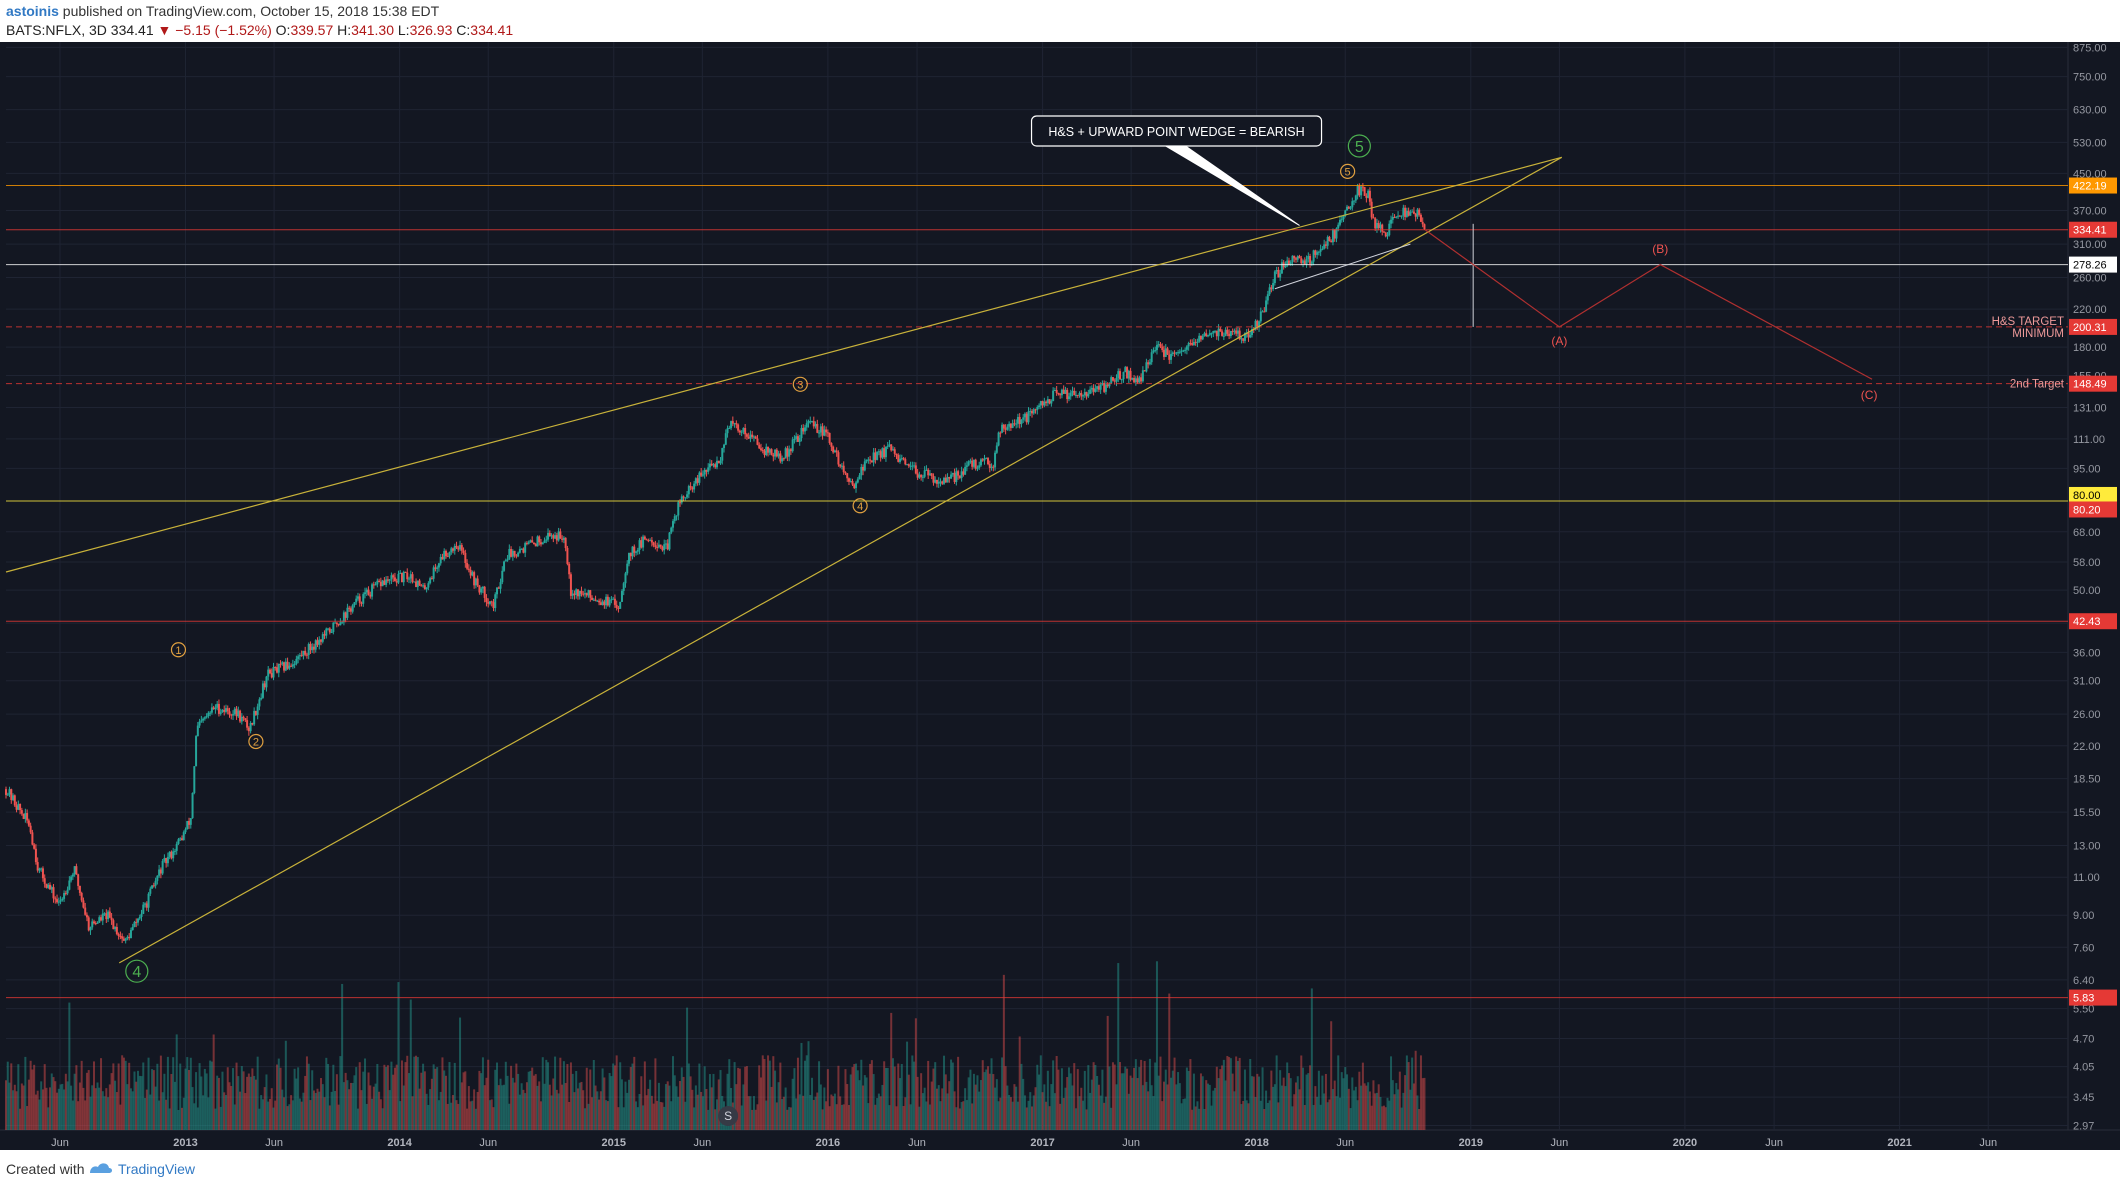  What do you see at coordinates (157, 1169) in the screenshot?
I see `tradingview-brand: TradingView` at bounding box center [157, 1169].